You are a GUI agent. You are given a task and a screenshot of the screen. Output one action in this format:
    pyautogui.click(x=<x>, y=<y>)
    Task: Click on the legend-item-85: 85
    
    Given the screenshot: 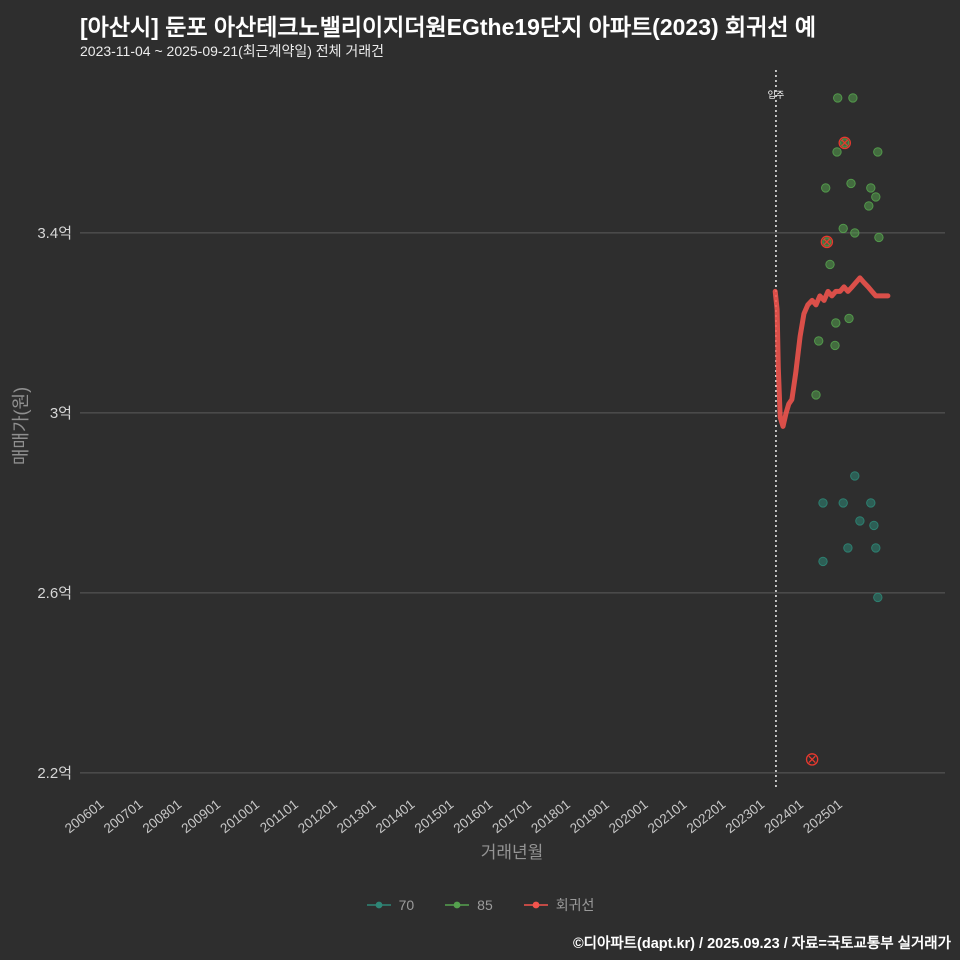 What is the action you would take?
    pyautogui.click(x=468, y=905)
    